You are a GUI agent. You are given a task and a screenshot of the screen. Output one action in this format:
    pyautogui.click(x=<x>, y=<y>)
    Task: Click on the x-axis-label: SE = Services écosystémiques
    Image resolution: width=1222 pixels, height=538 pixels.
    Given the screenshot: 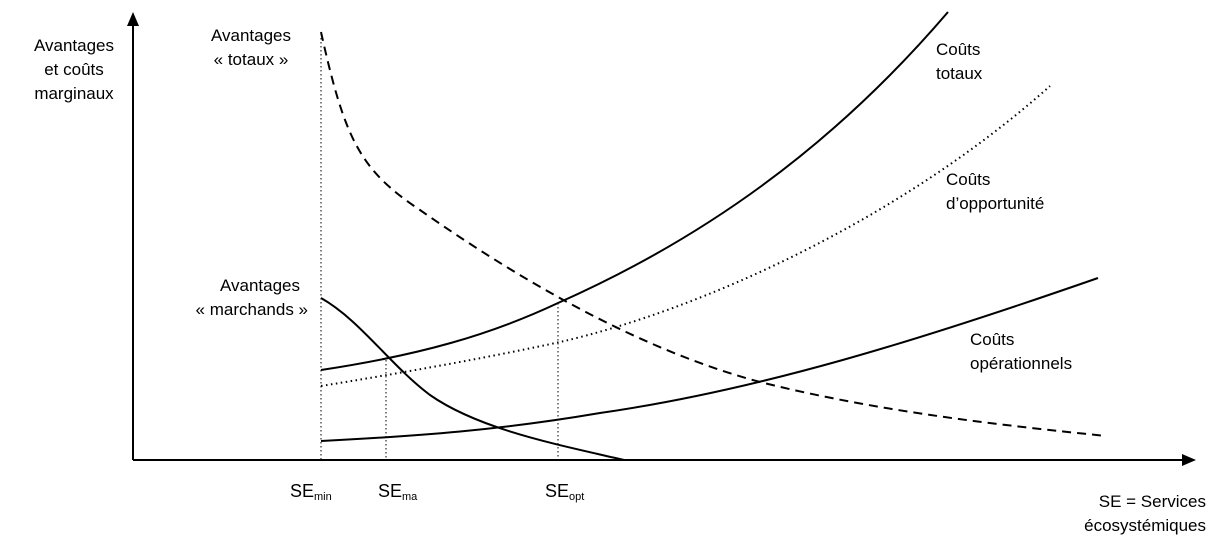 What is the action you would take?
    pyautogui.click(x=1145, y=514)
    